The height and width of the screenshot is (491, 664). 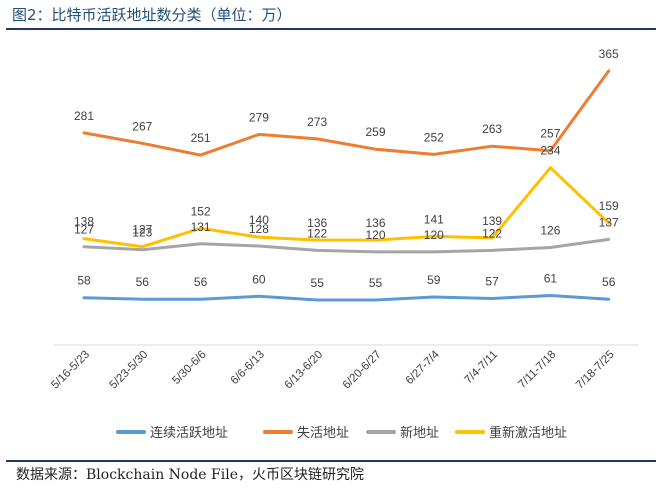 I want to click on data-label: 140, so click(x=259, y=220).